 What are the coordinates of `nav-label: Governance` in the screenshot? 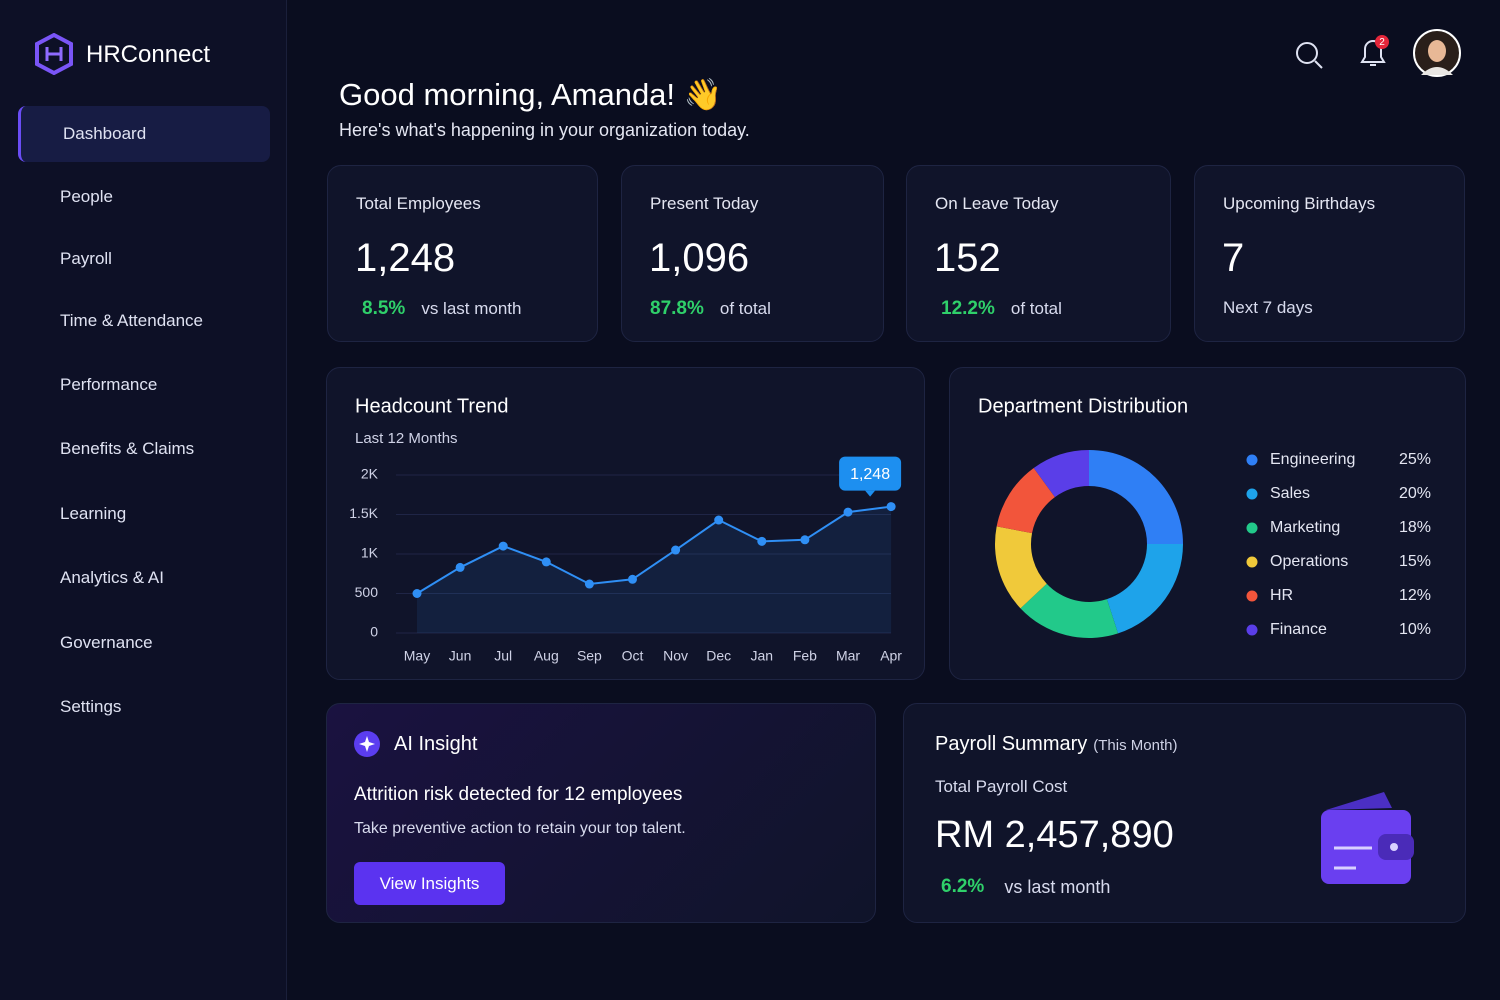 It's located at (106, 642).